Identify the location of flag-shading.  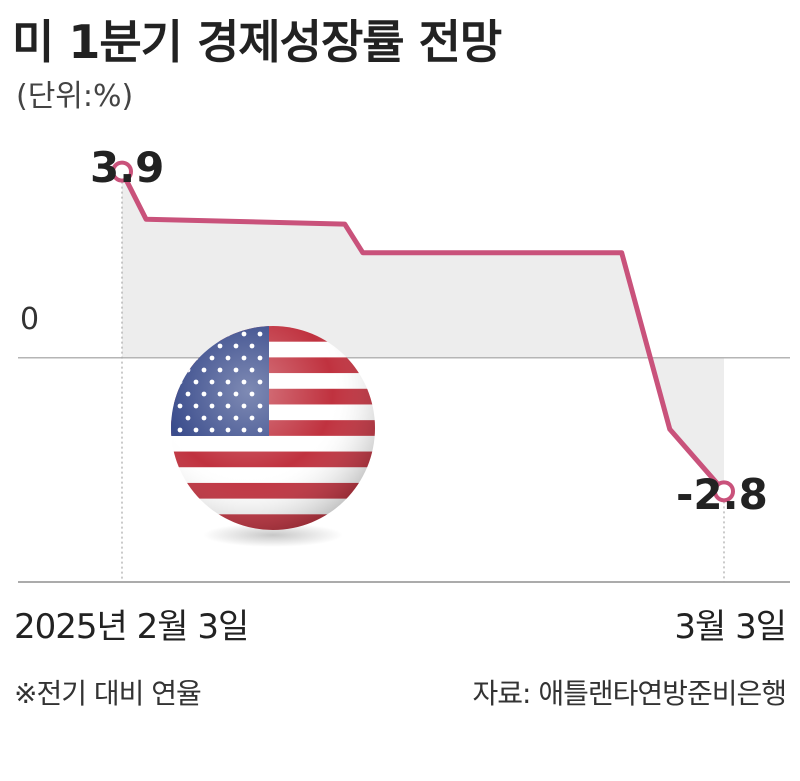
(273, 428).